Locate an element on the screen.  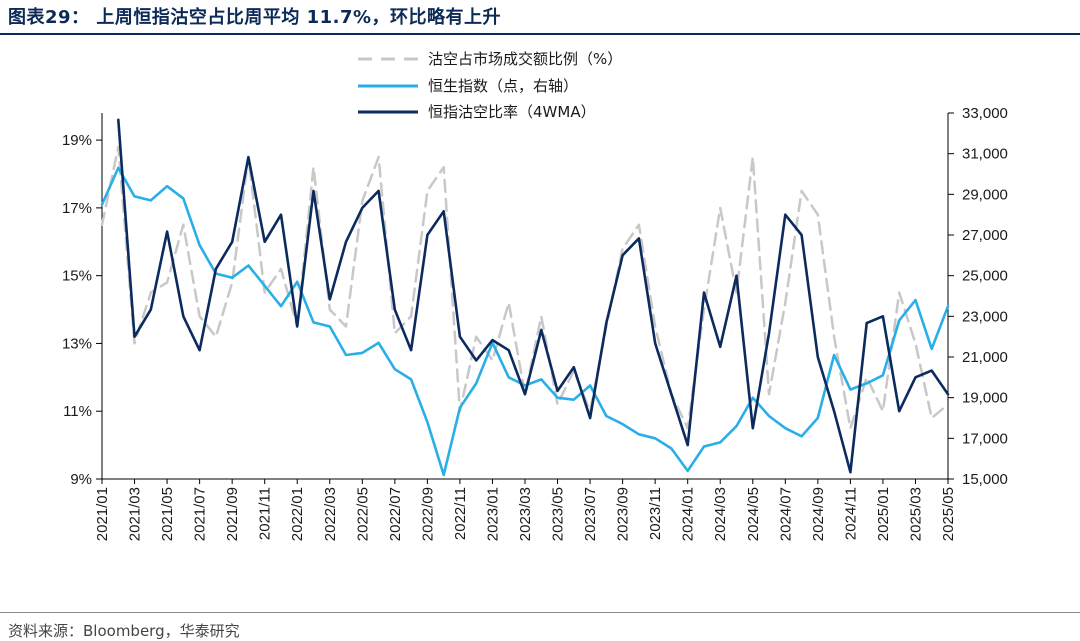
x-tick-label: 2023/11 is located at coordinates (655, 513).